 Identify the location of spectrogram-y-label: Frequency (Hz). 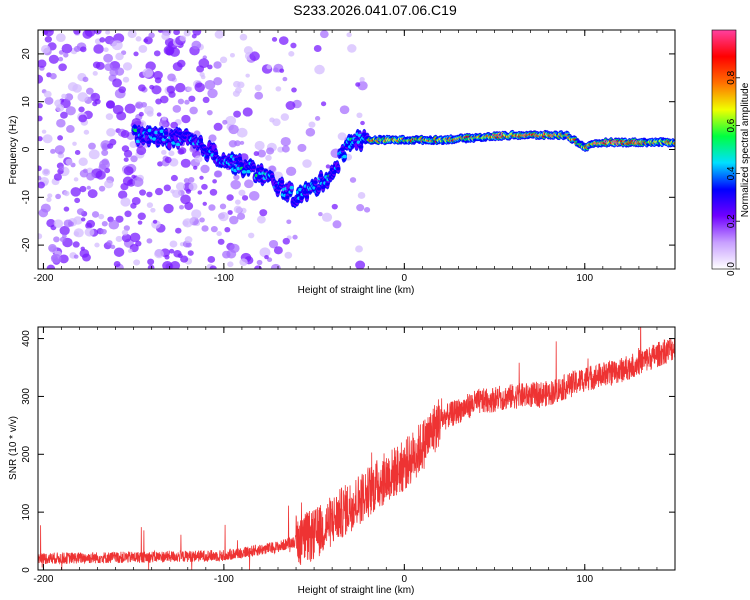
(13, 150).